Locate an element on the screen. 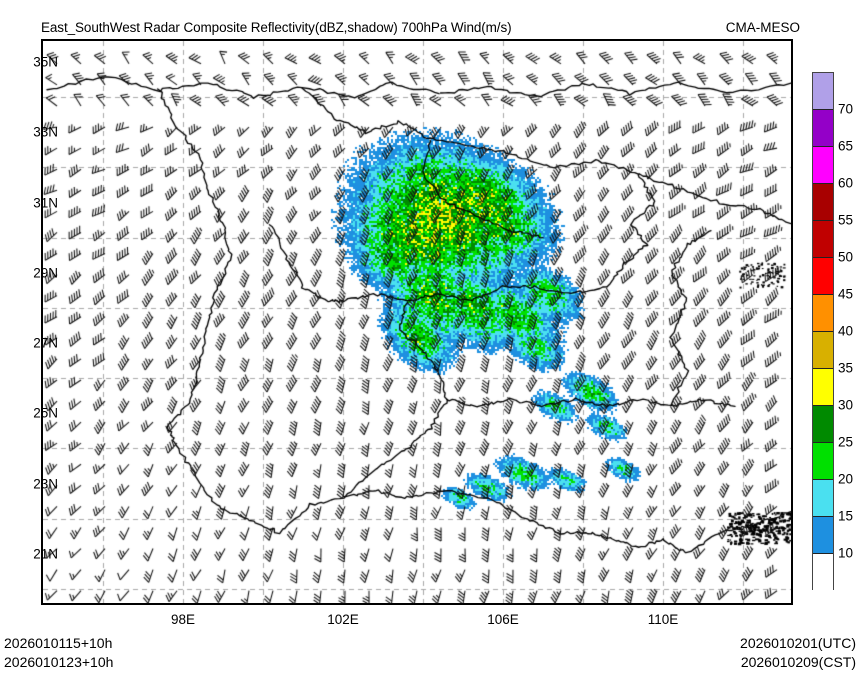  x-tick-106E: 106E is located at coordinates (503, 619).